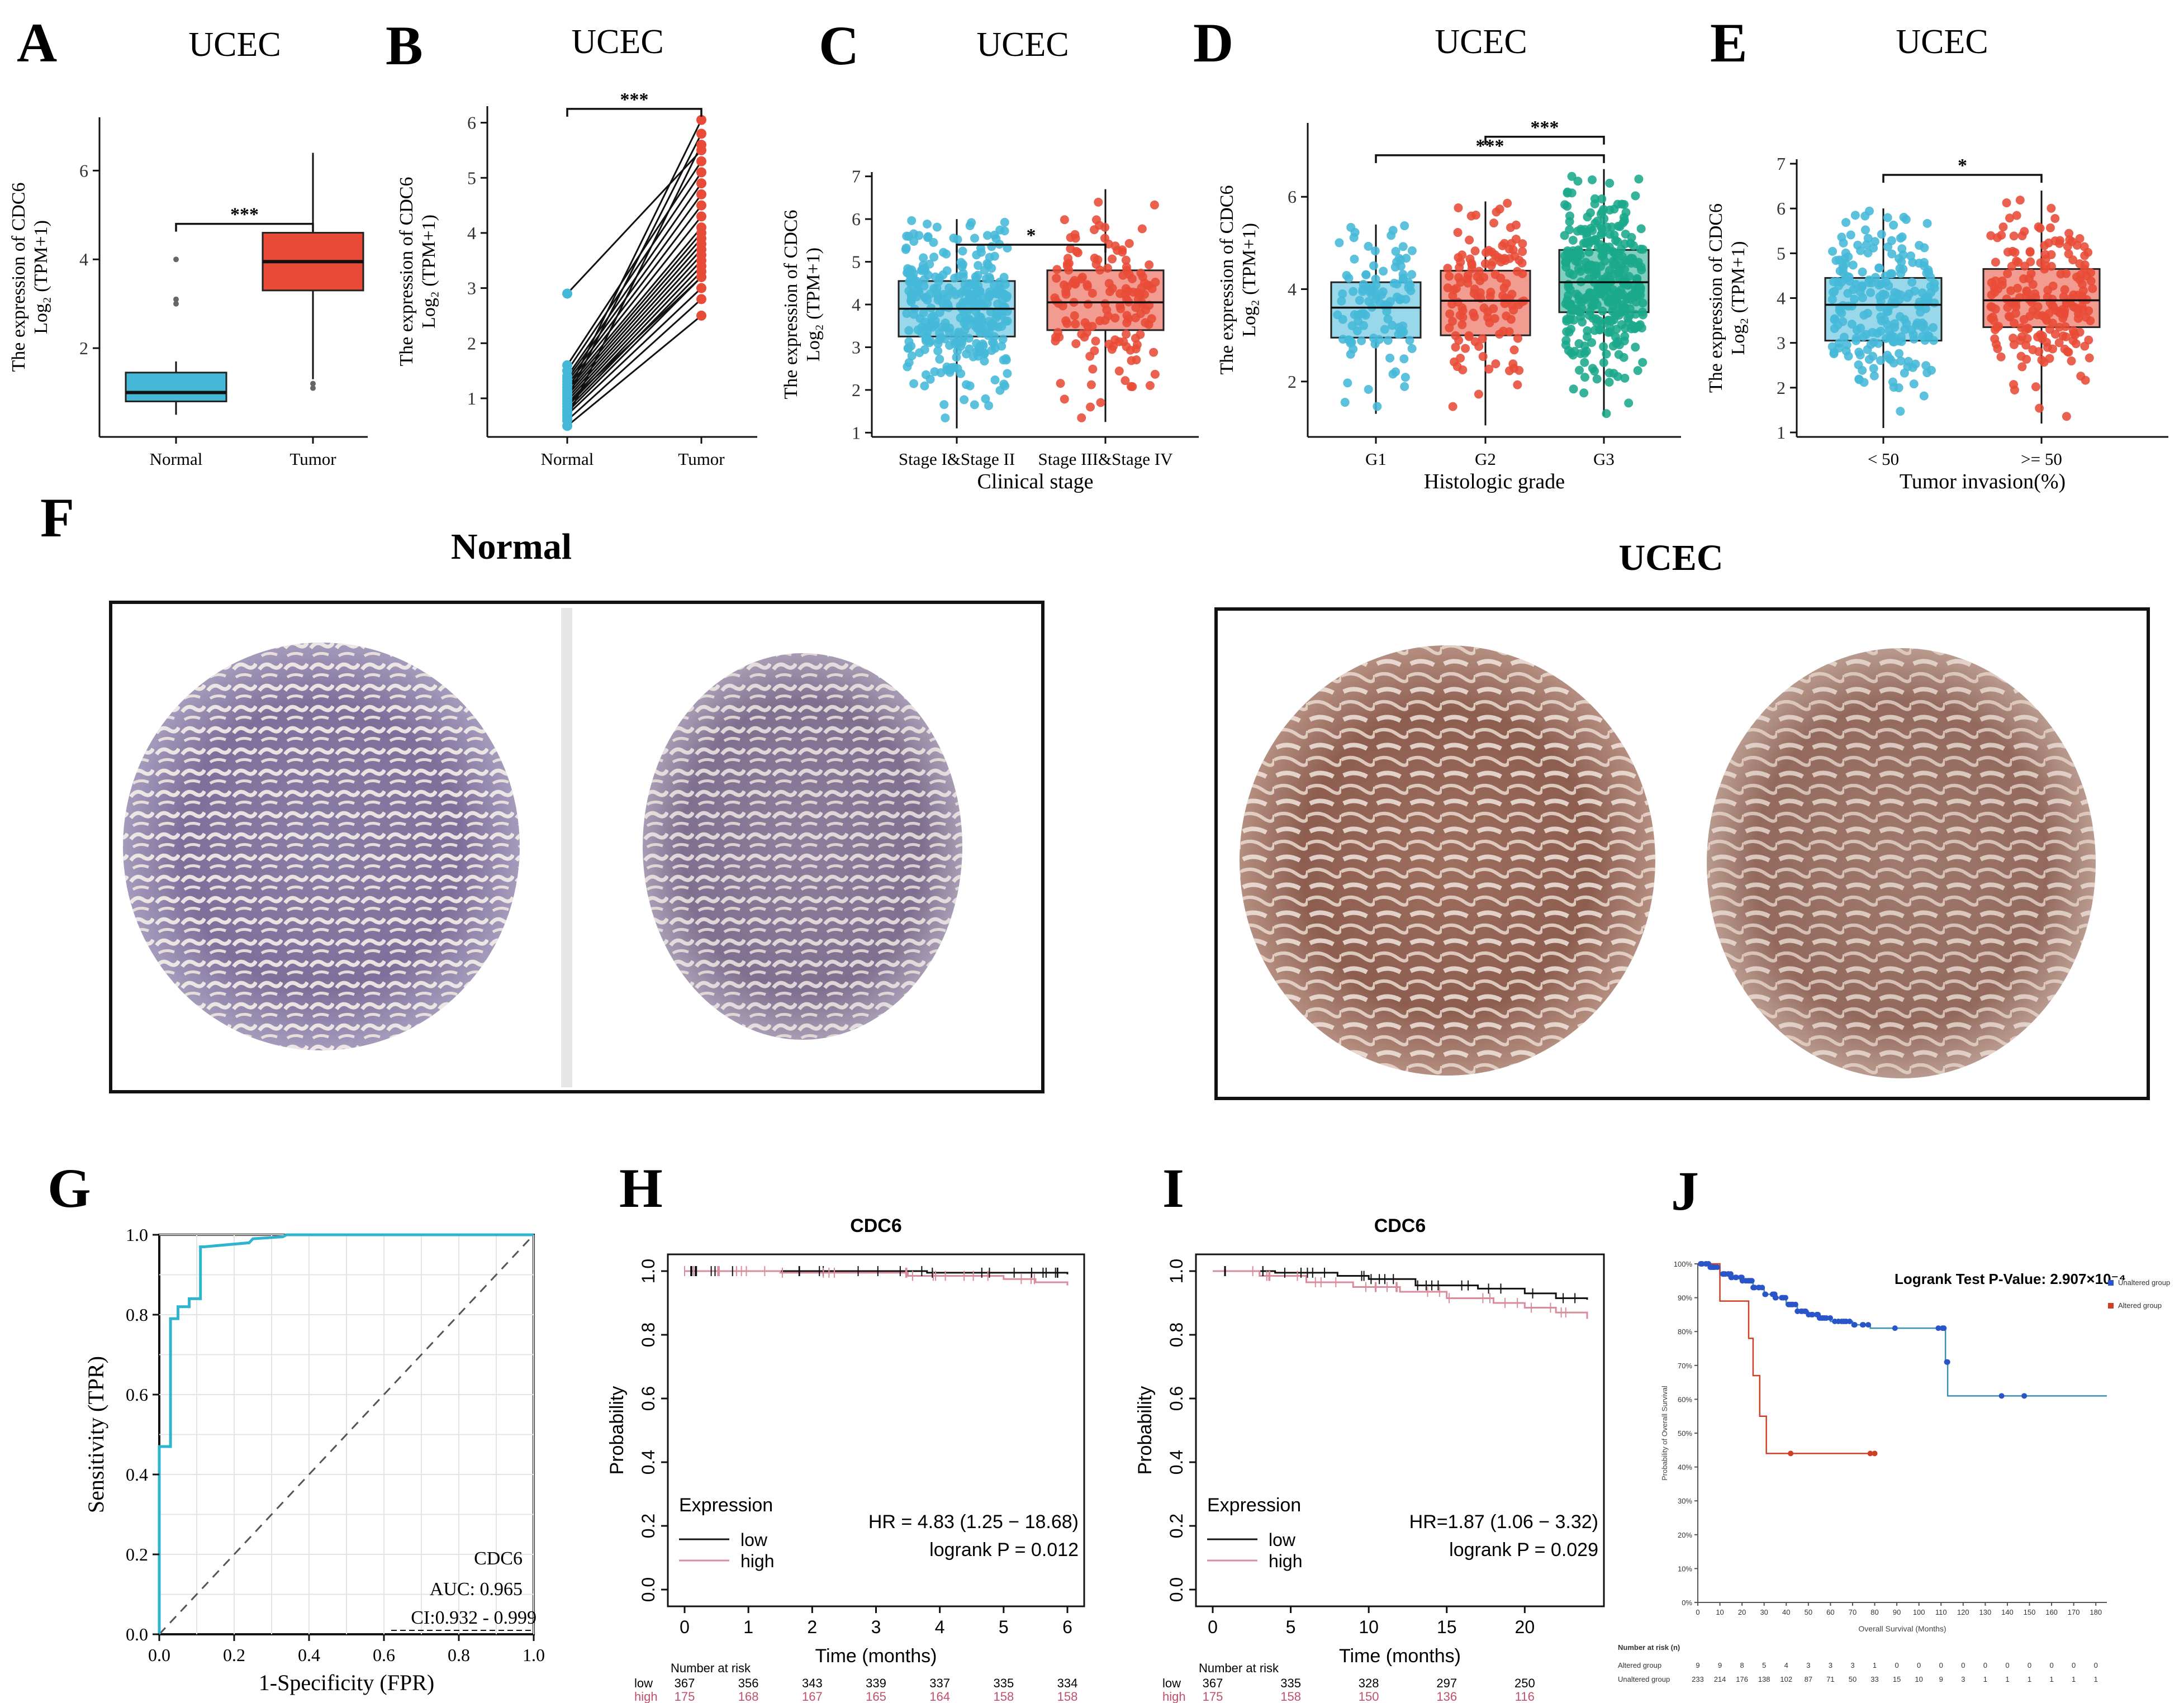  Describe the element at coordinates (1213, 1696) in the screenshot. I see `risk-value-high: 175` at that location.